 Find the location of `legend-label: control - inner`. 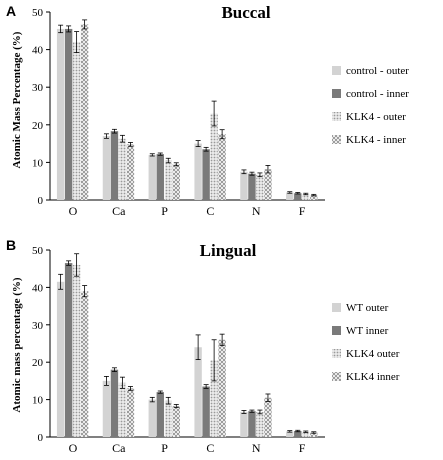

legend-label: control - inner is located at coordinates (377, 94).